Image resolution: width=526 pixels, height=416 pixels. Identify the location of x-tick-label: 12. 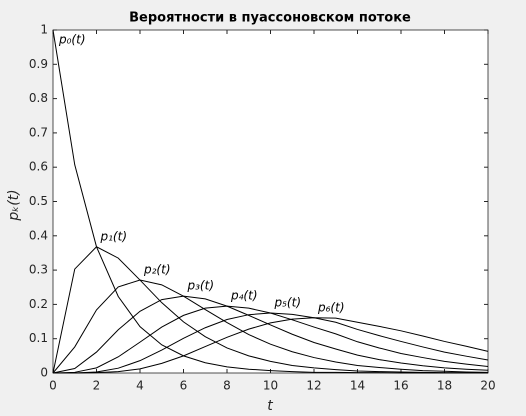
(313, 386).